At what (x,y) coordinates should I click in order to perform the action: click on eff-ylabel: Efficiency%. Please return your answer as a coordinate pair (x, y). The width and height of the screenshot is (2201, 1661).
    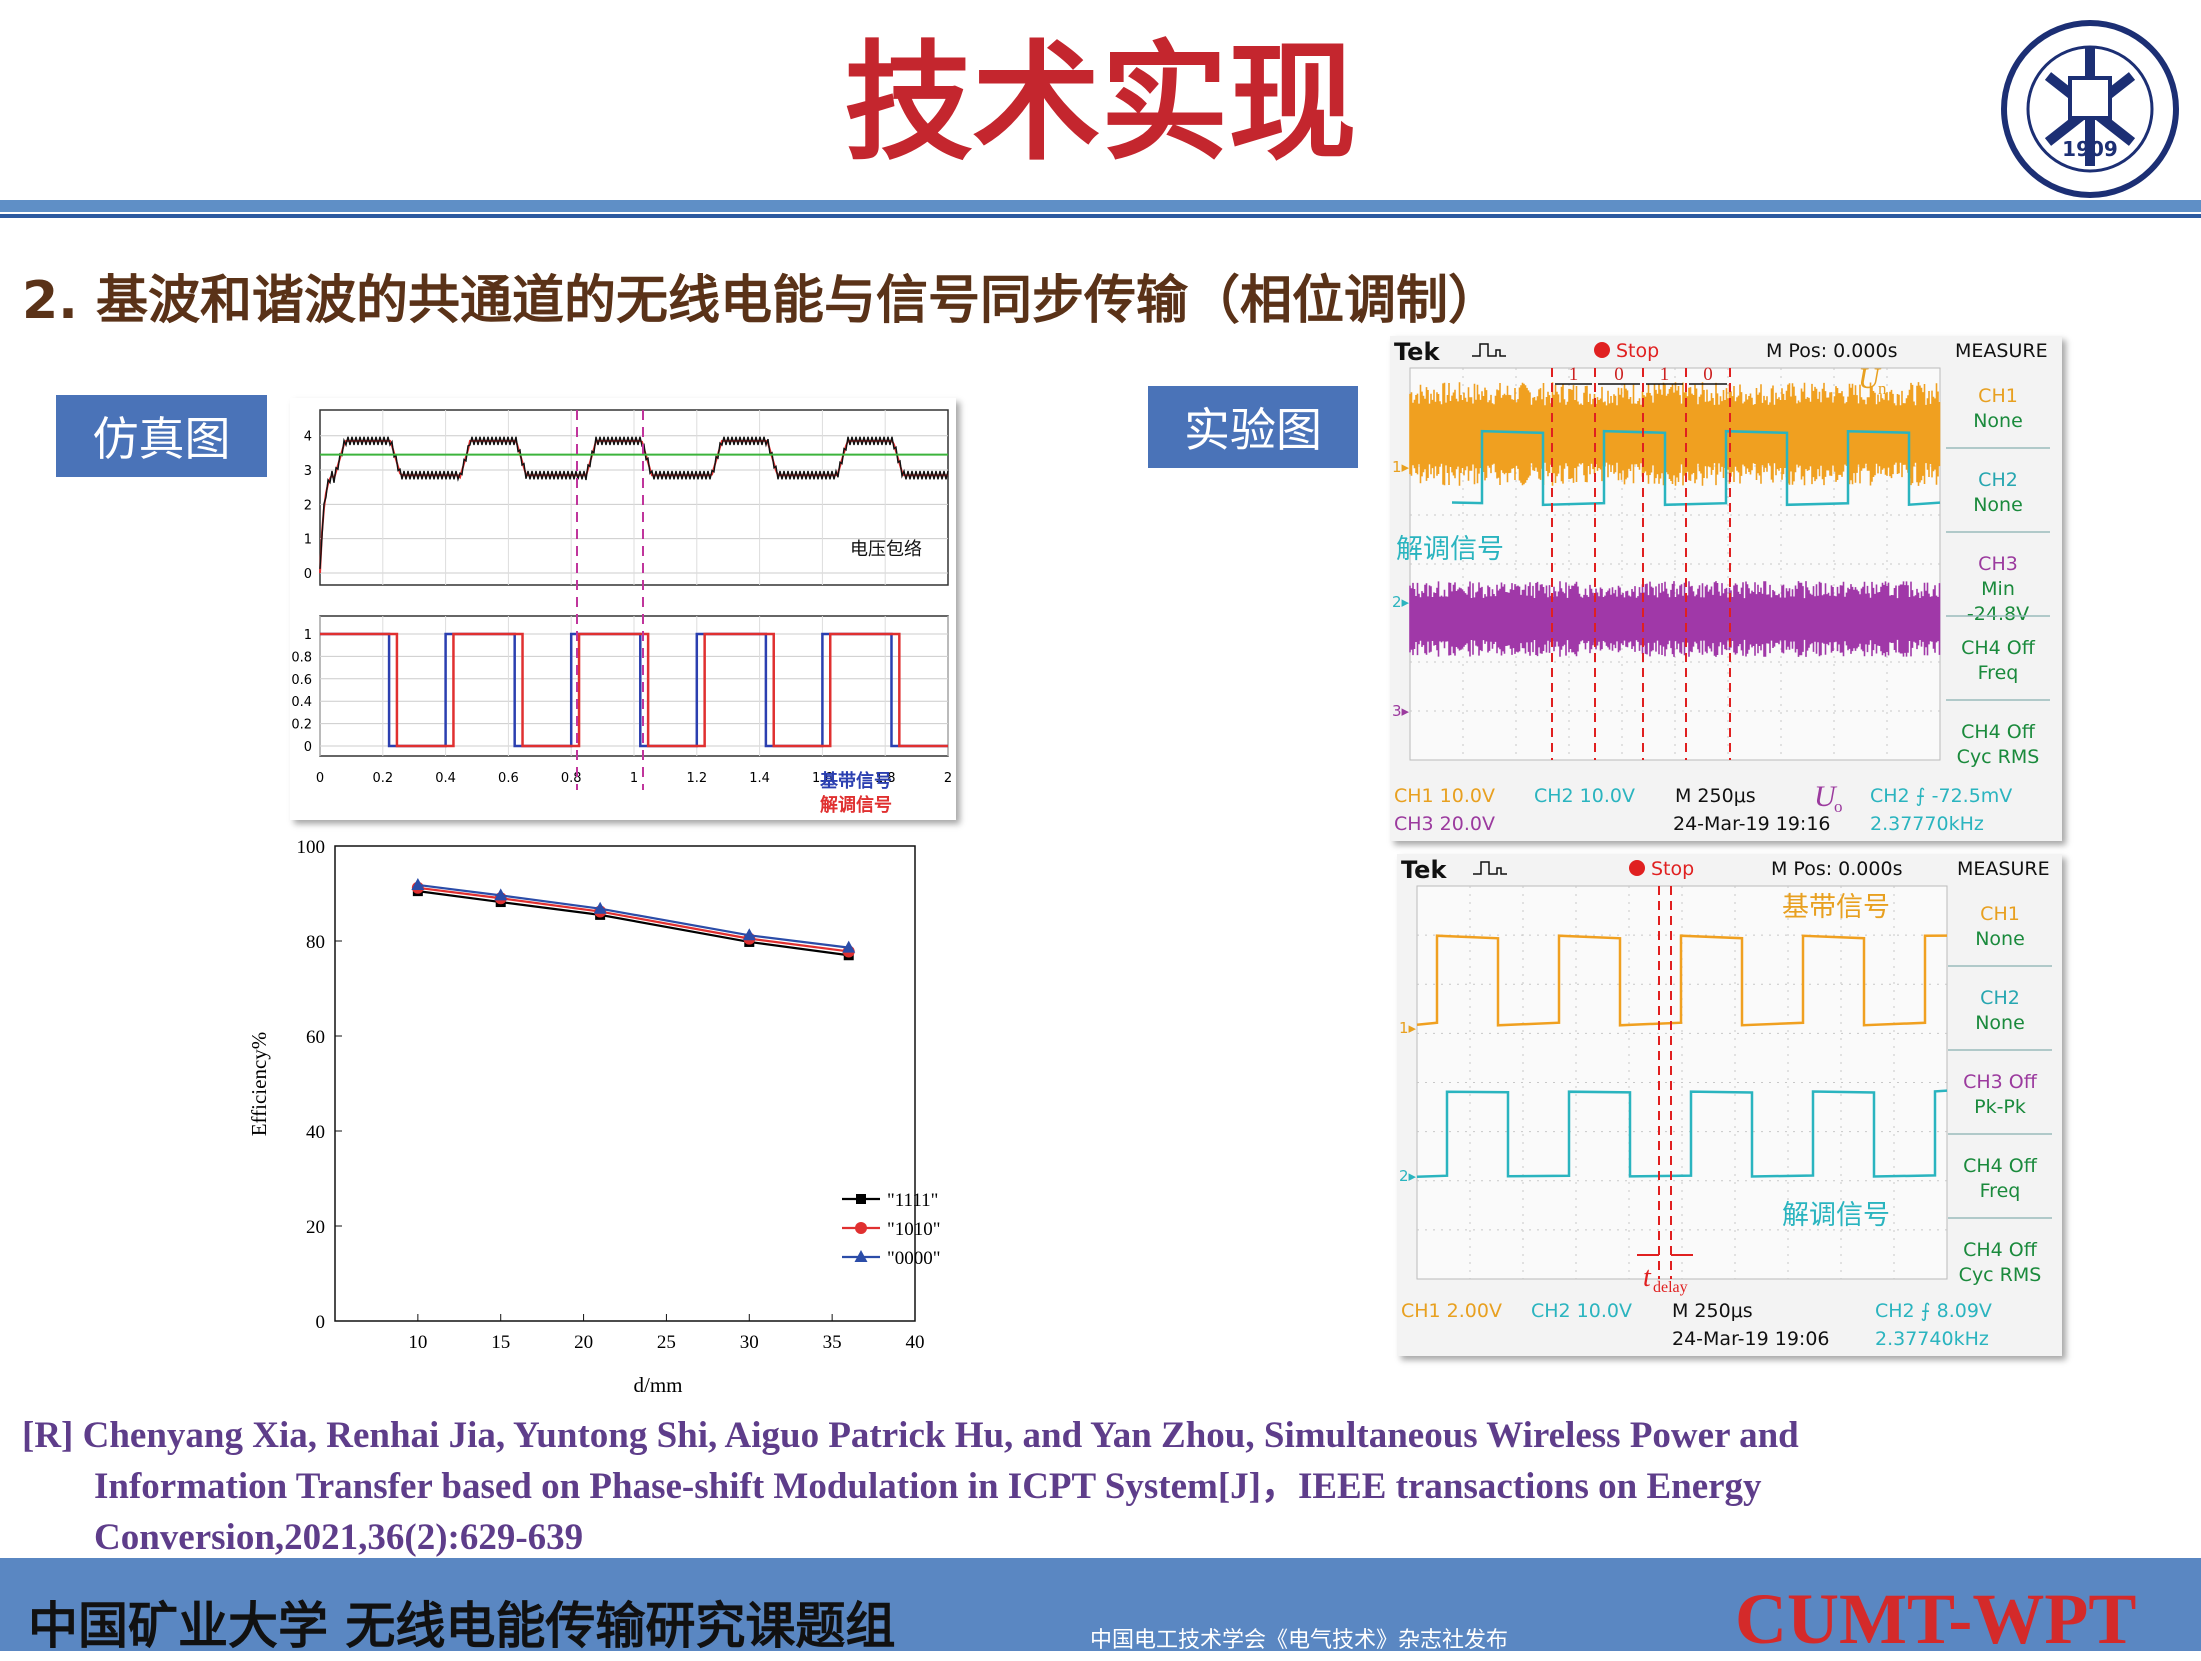
    Looking at the image, I should click on (259, 1084).